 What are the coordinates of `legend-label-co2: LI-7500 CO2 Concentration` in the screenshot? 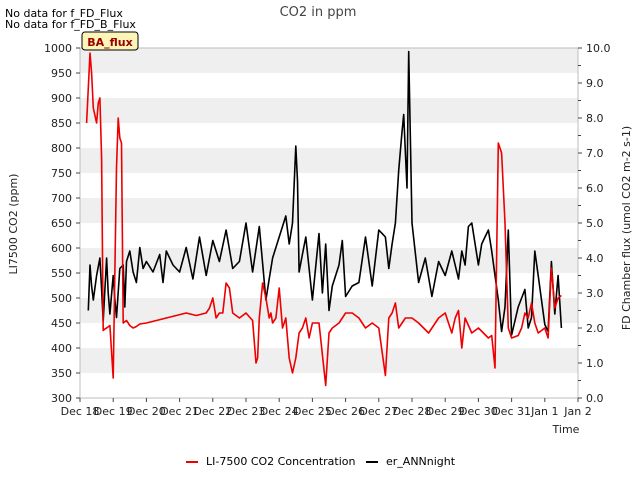 It's located at (281, 461).